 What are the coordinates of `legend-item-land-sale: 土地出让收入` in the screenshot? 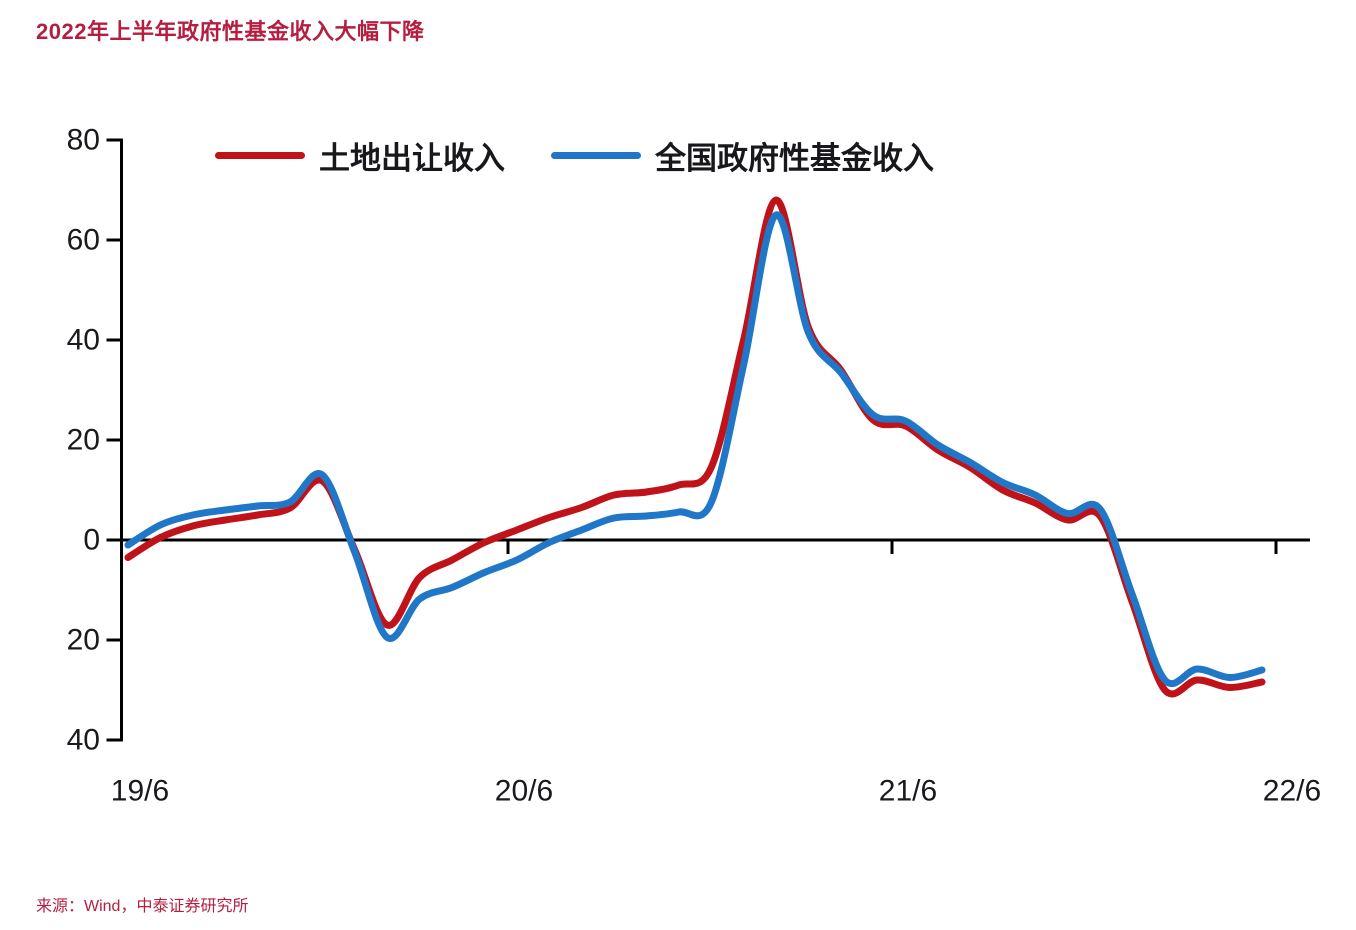 It's located at (360, 155).